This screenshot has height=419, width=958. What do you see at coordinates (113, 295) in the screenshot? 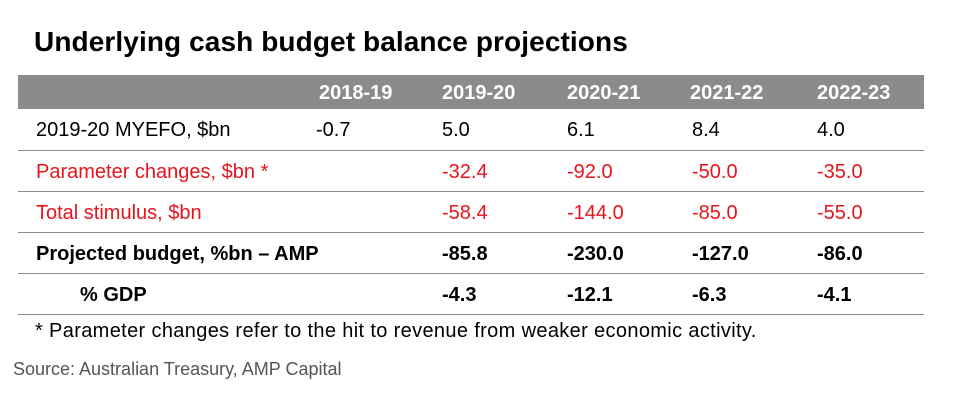
I see `row-label: % GDP` at bounding box center [113, 295].